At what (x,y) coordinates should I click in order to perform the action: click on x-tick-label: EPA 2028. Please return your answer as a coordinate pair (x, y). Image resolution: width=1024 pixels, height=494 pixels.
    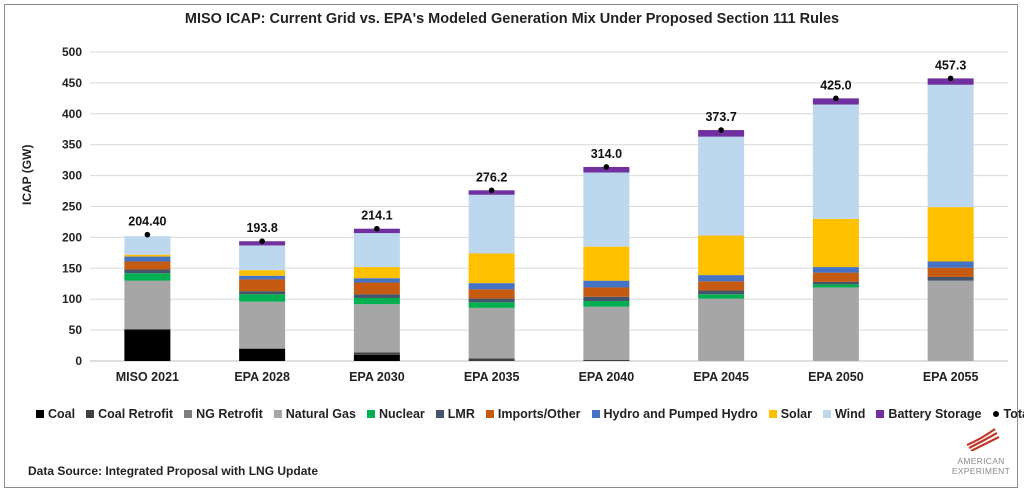
    Looking at the image, I should click on (262, 377).